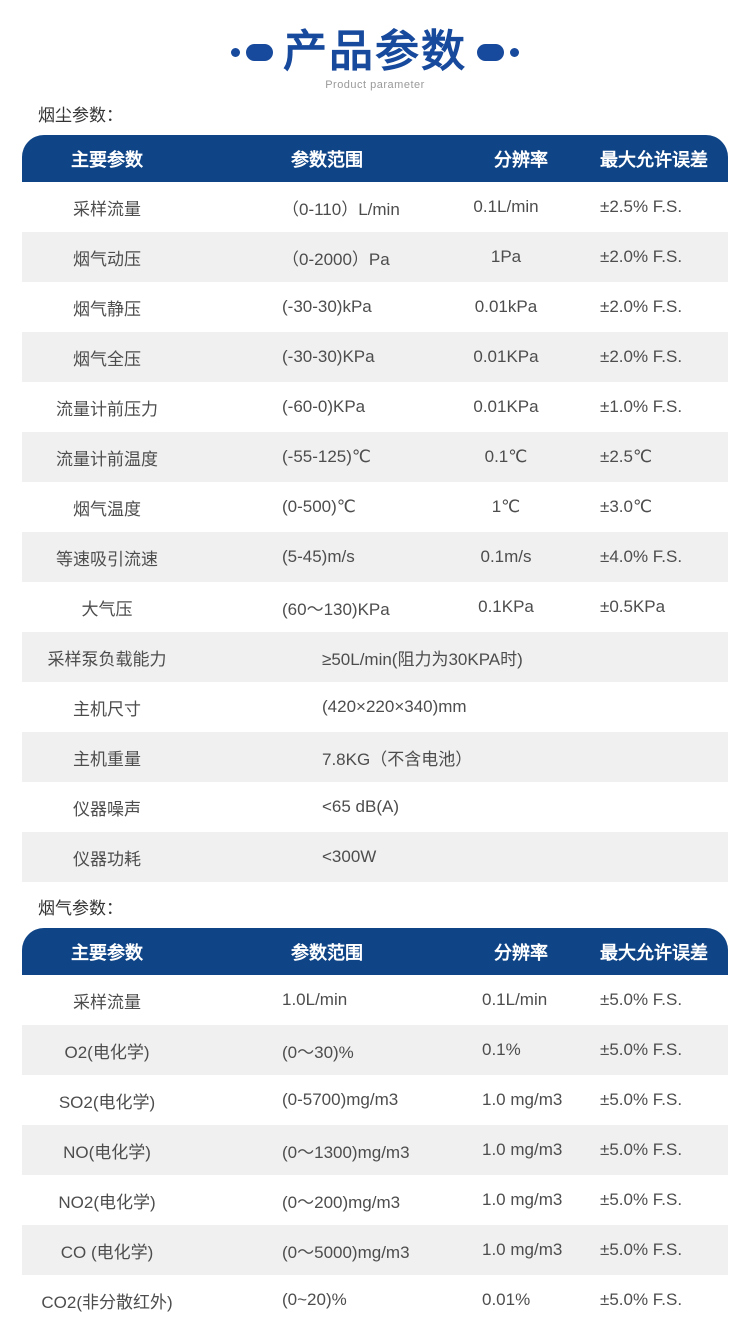  Describe the element at coordinates (346, 1152) in the screenshot. I see `param-range-cell: (0～1300)mg/m3` at that location.